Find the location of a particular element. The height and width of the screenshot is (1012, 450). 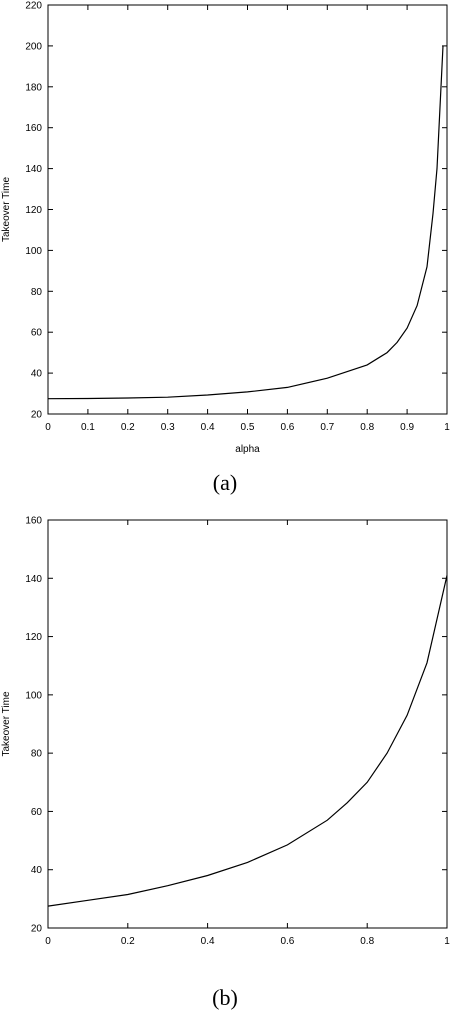

x-axis-label: r is located at coordinates (248, 959).